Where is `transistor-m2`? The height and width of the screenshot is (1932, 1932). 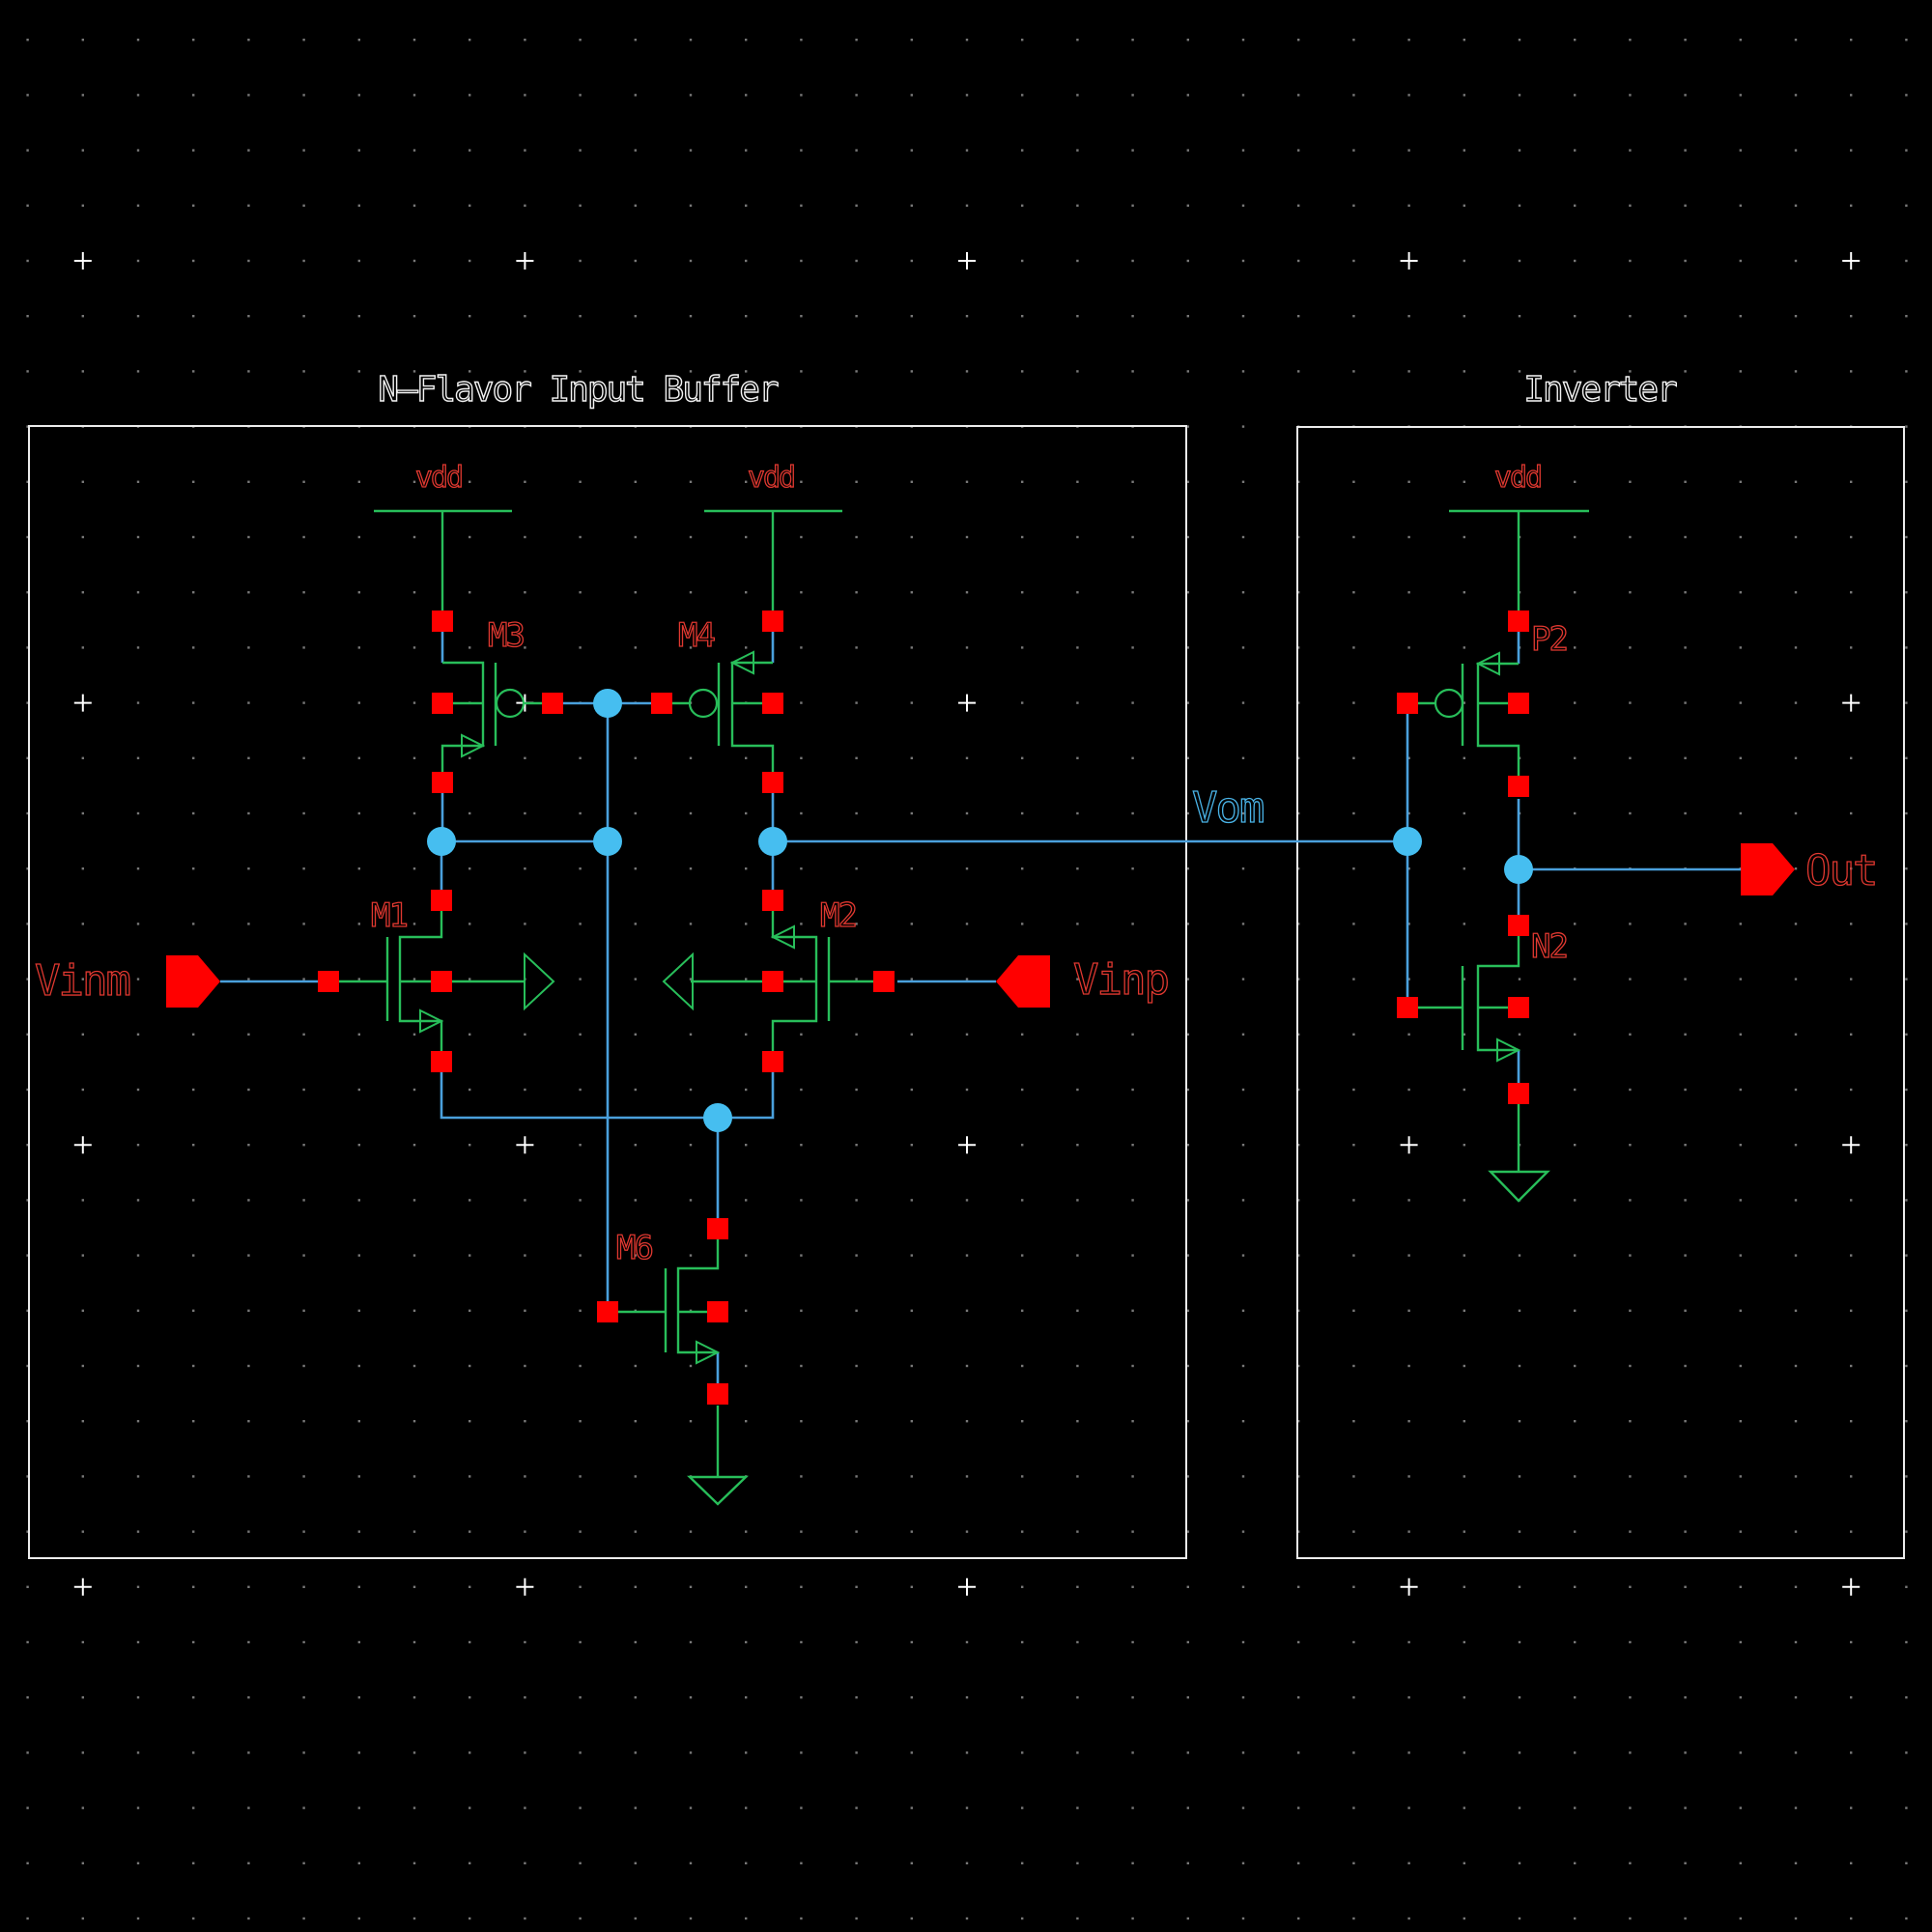 transistor-m2 is located at coordinates (767, 981).